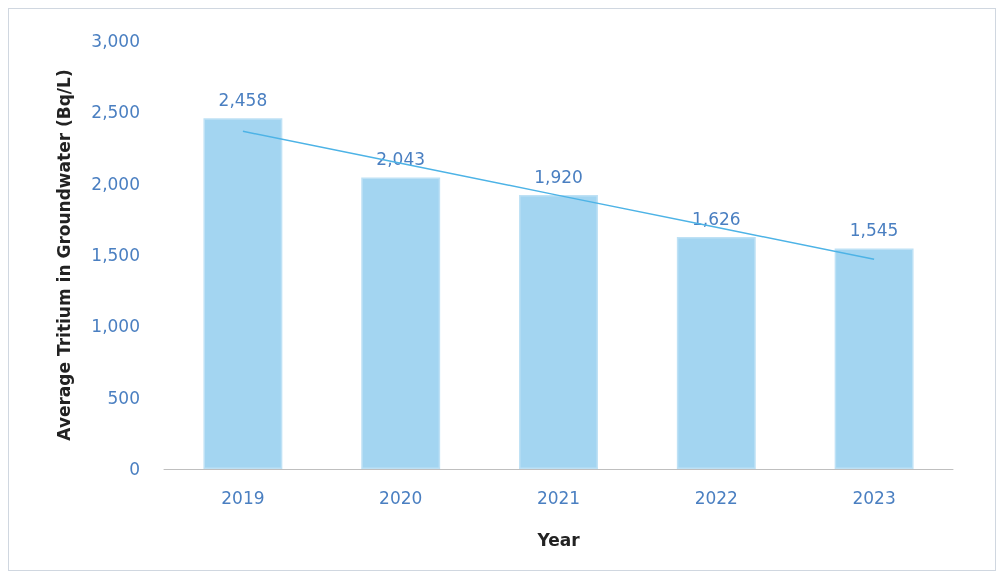 The width and height of the screenshot is (1004, 579). Describe the element at coordinates (558, 176) in the screenshot. I see `data-label: 1,920` at that location.